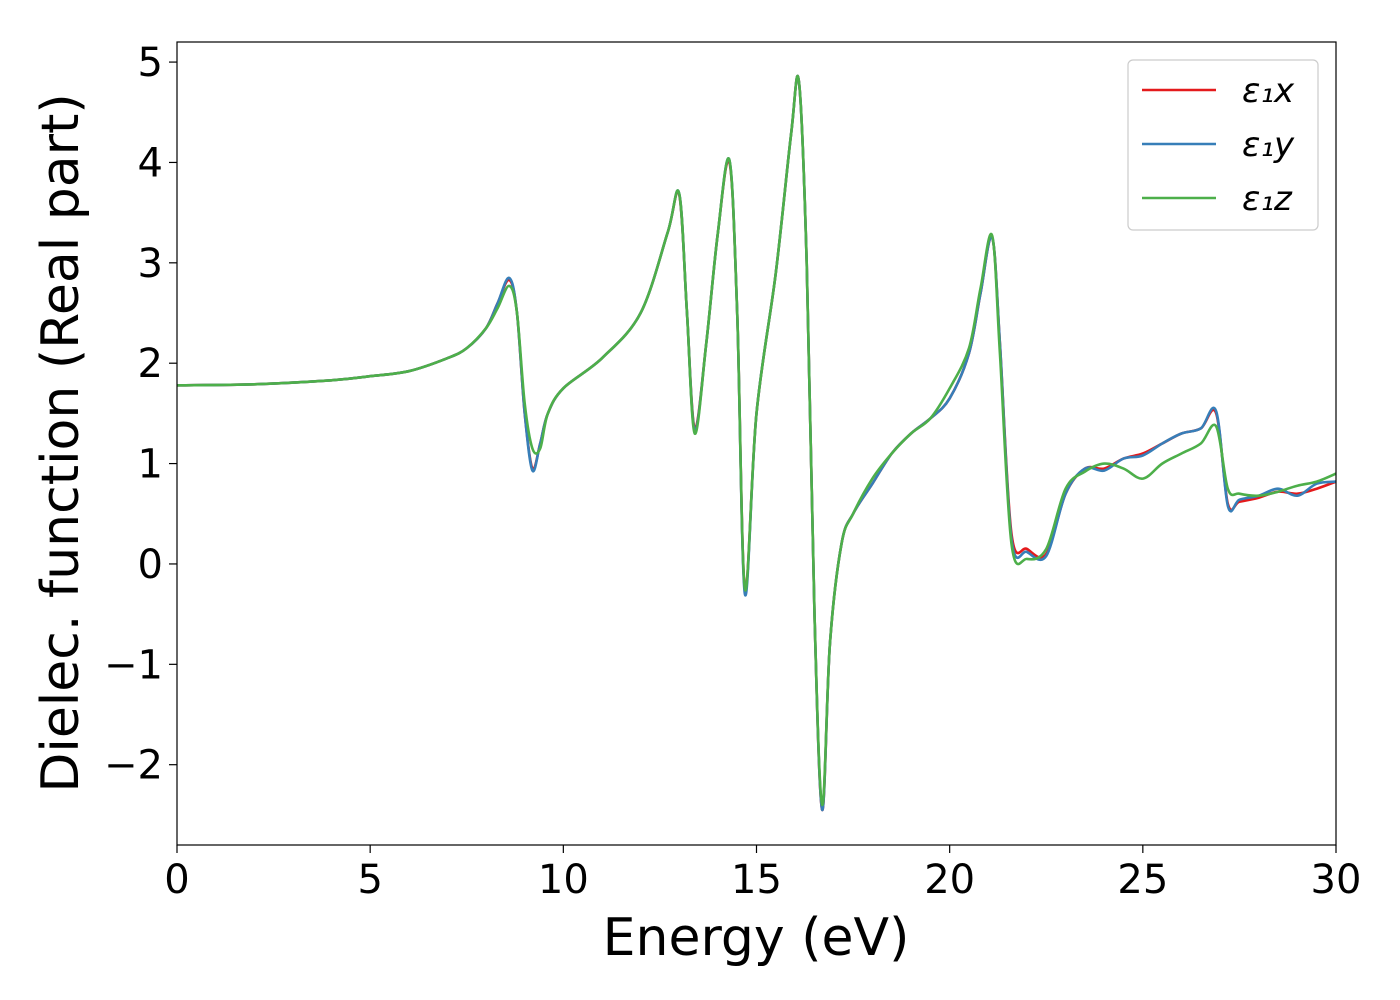  What do you see at coordinates (150, 465) in the screenshot?
I see `y-tick-label: 1` at bounding box center [150, 465].